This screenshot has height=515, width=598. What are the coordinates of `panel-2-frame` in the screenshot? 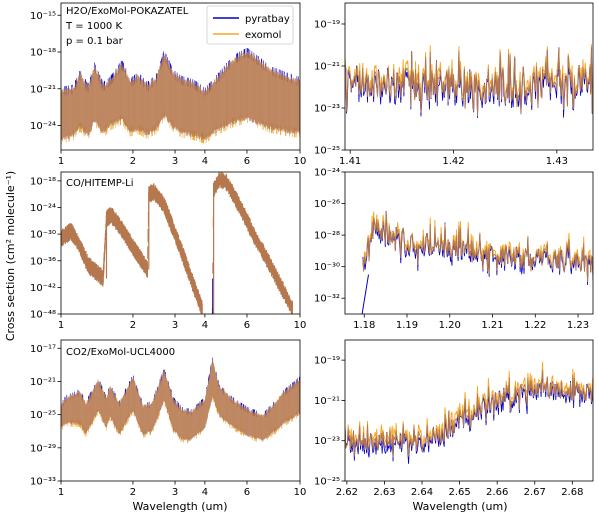 It's located at (469, 76).